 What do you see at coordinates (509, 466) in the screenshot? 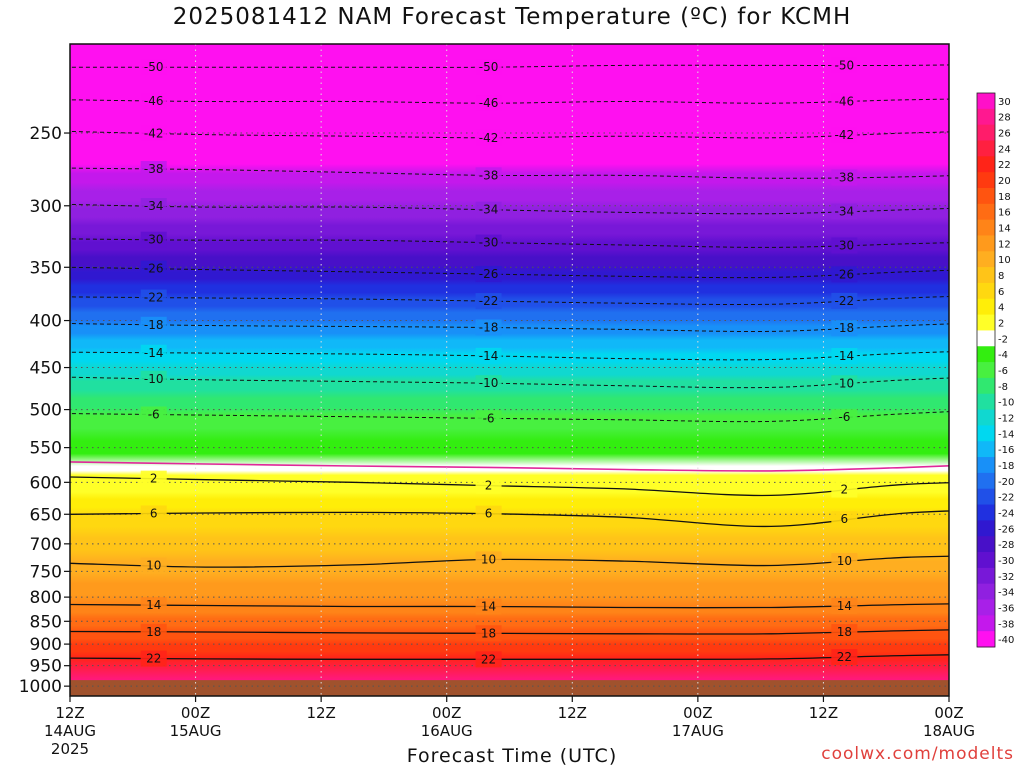
I see `freezing-line` at bounding box center [509, 466].